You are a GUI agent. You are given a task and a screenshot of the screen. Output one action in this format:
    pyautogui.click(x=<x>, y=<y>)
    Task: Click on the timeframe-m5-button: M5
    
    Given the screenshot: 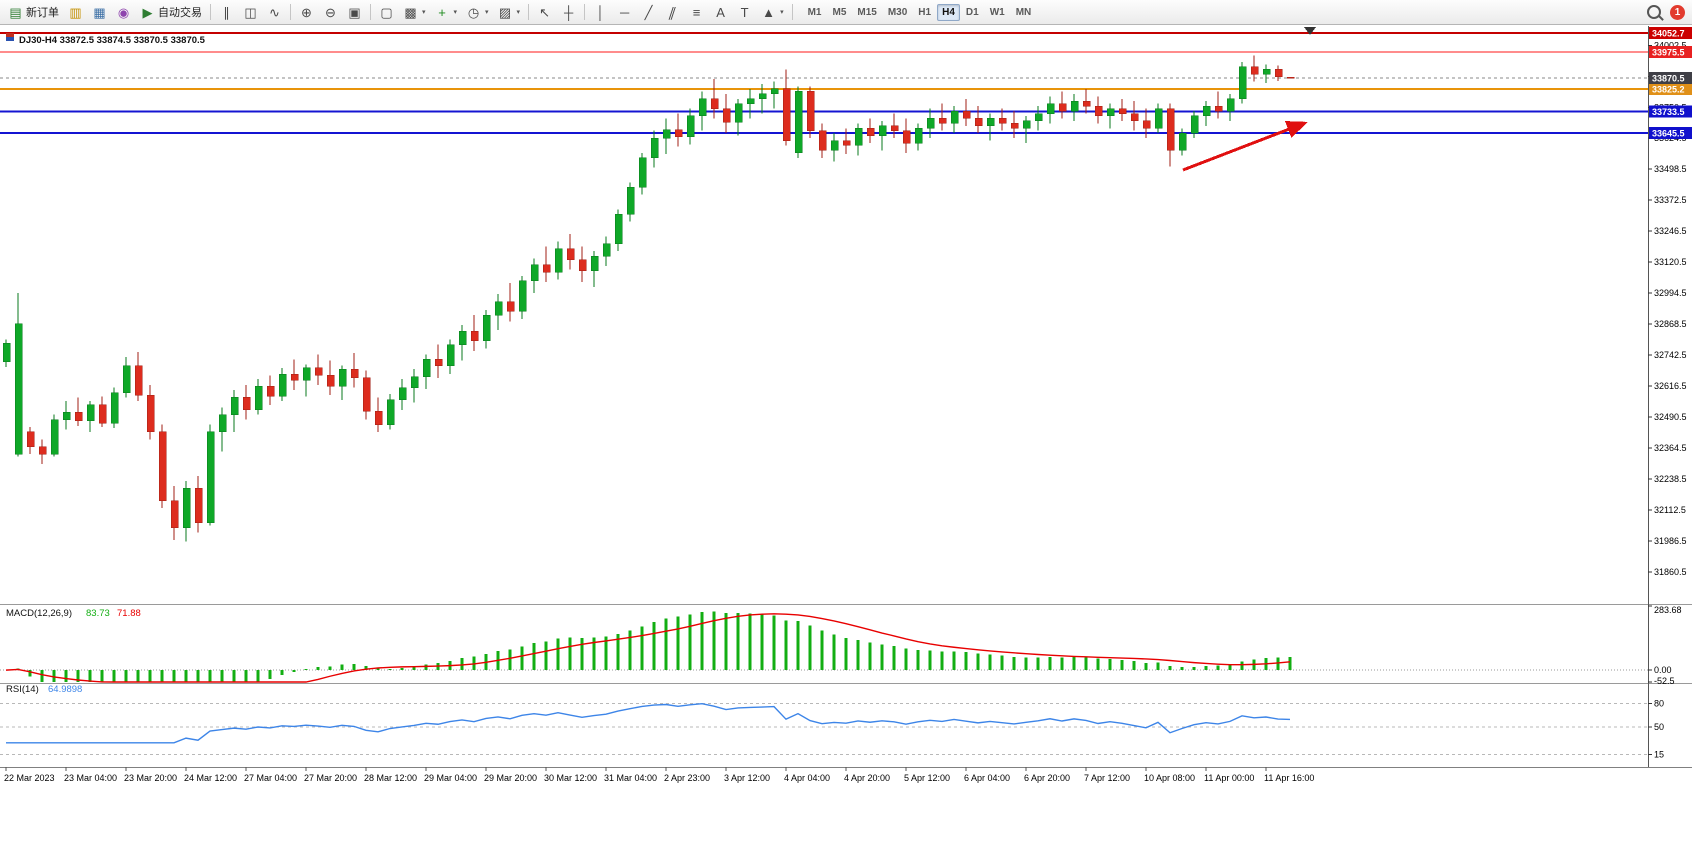 What is the action you would take?
    pyautogui.click(x=839, y=12)
    